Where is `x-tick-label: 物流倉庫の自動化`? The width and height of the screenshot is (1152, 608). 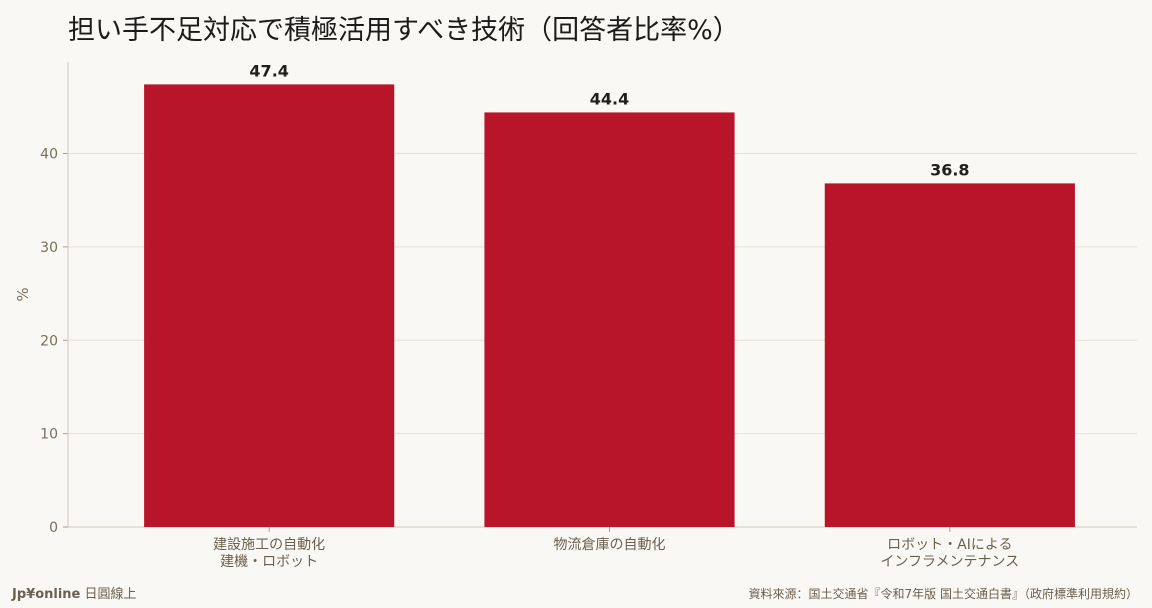
x-tick-label: 物流倉庫の自動化 is located at coordinates (610, 544).